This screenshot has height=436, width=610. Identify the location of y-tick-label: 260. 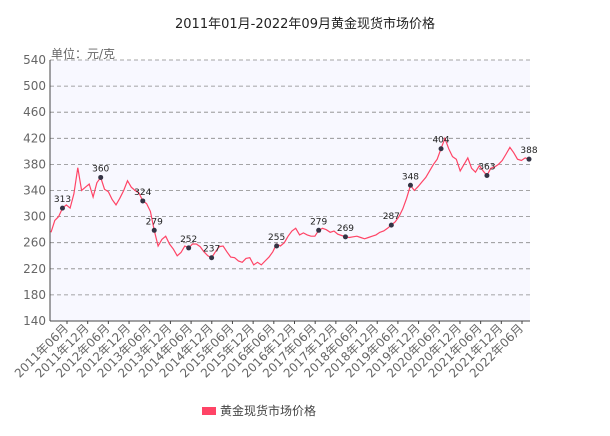
(34, 243).